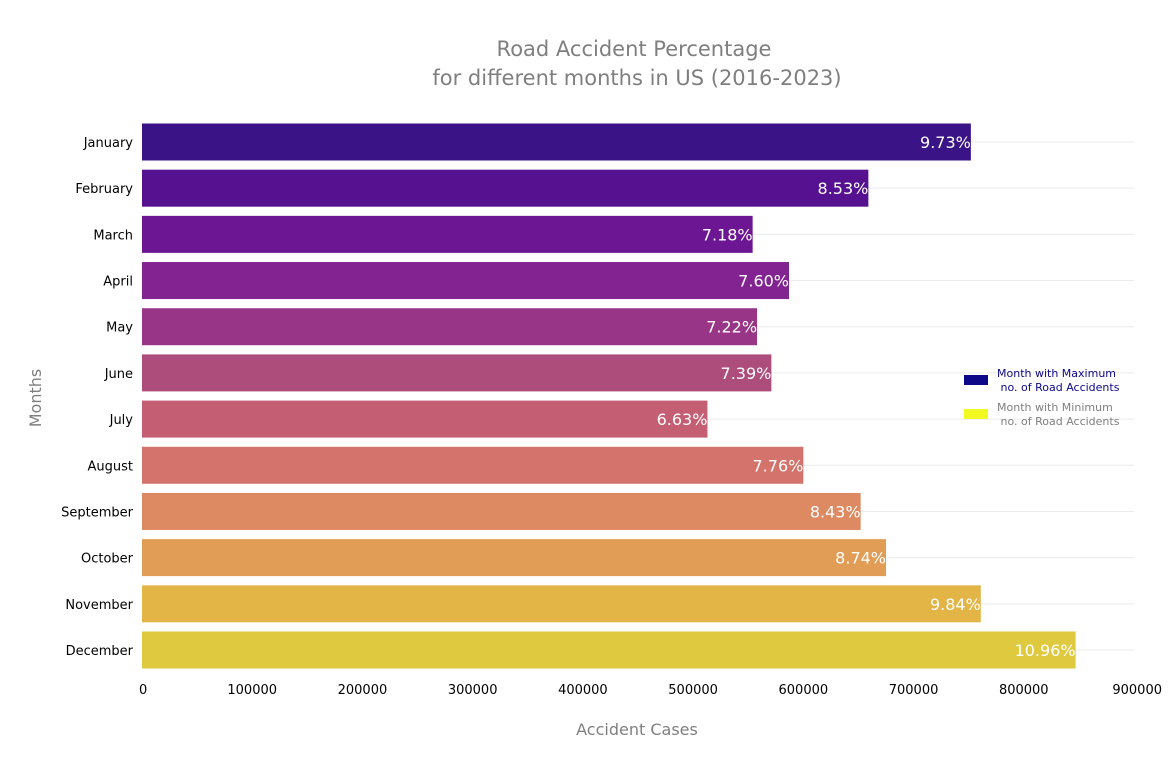 Image resolution: width=1168 pixels, height=766 pixels. What do you see at coordinates (501, 511) in the screenshot?
I see `bar-september` at bounding box center [501, 511].